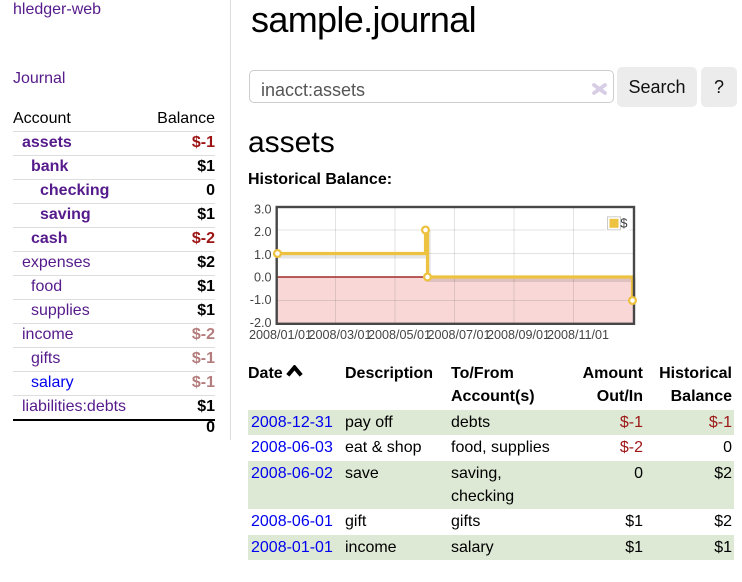 This screenshot has width=742, height=582. I want to click on svg-text: 2008/05/01, so click(399, 335).